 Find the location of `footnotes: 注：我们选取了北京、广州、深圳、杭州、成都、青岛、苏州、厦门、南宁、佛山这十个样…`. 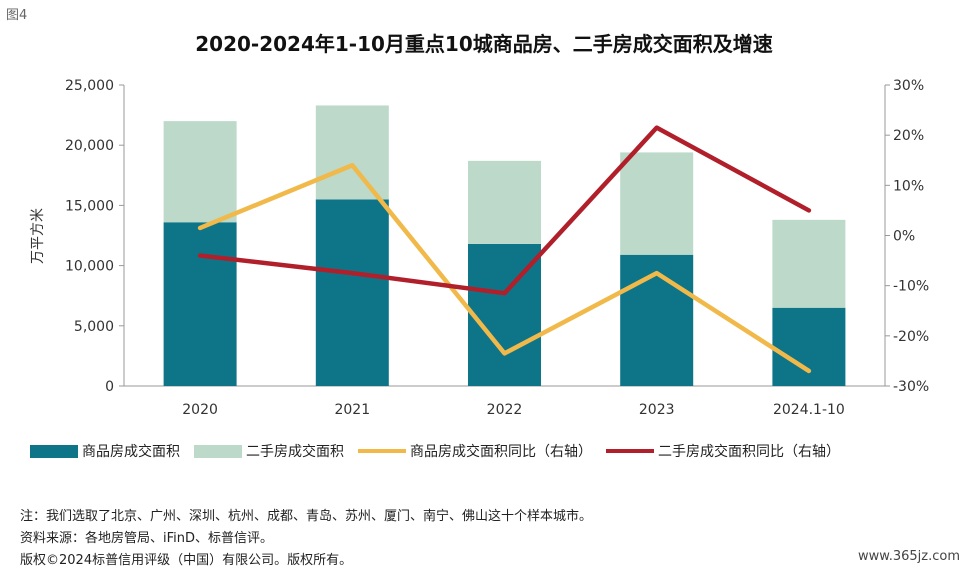

footnotes: 注：我们选取了北京、广州、深圳、杭州、成都、青岛、苏州、厦门、南宁、佛山这十个样… is located at coordinates (306, 539).